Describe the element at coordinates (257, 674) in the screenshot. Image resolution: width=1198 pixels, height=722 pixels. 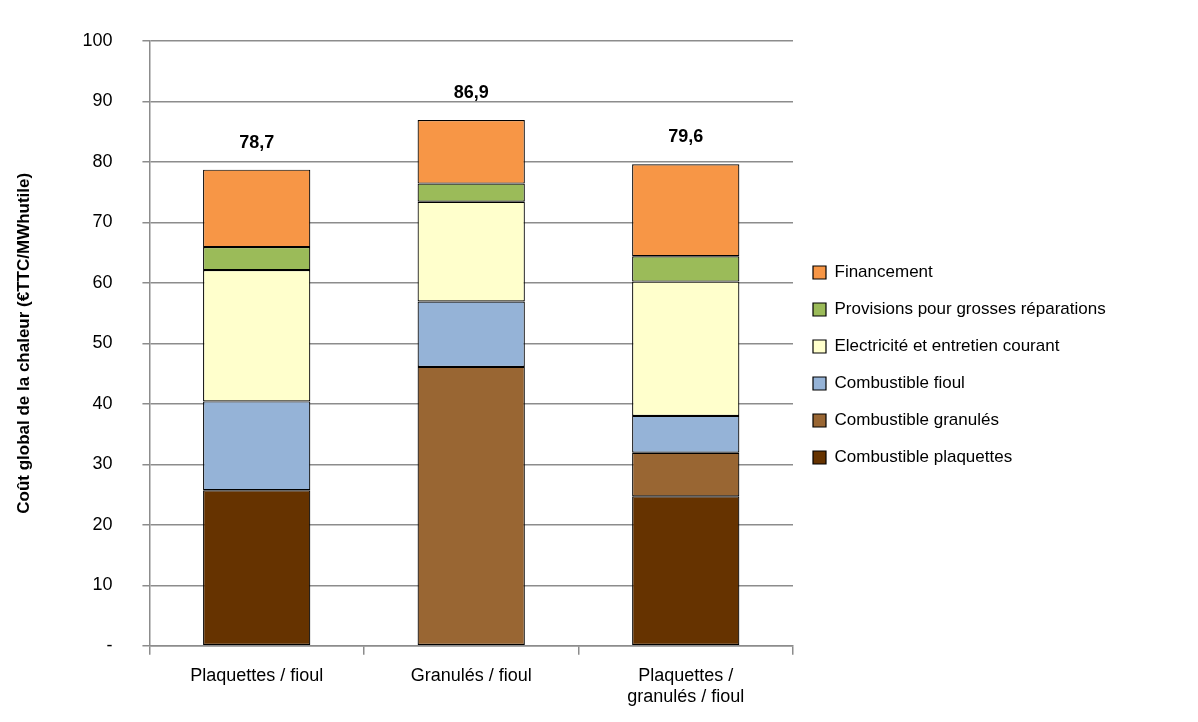
I see `x-tick-label: Plaquettes / fioul` at that location.